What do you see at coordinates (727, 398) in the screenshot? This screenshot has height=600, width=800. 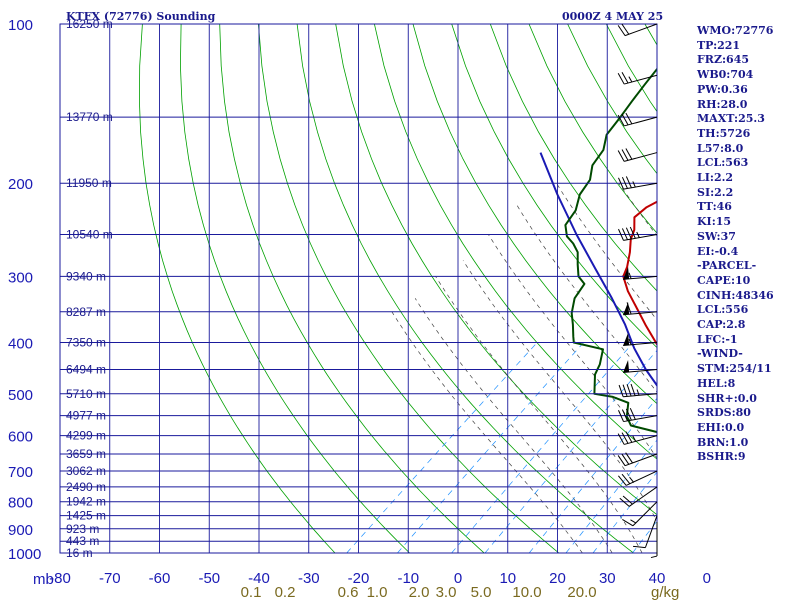 I see `index-item: SHR+:0.0` at bounding box center [727, 398].